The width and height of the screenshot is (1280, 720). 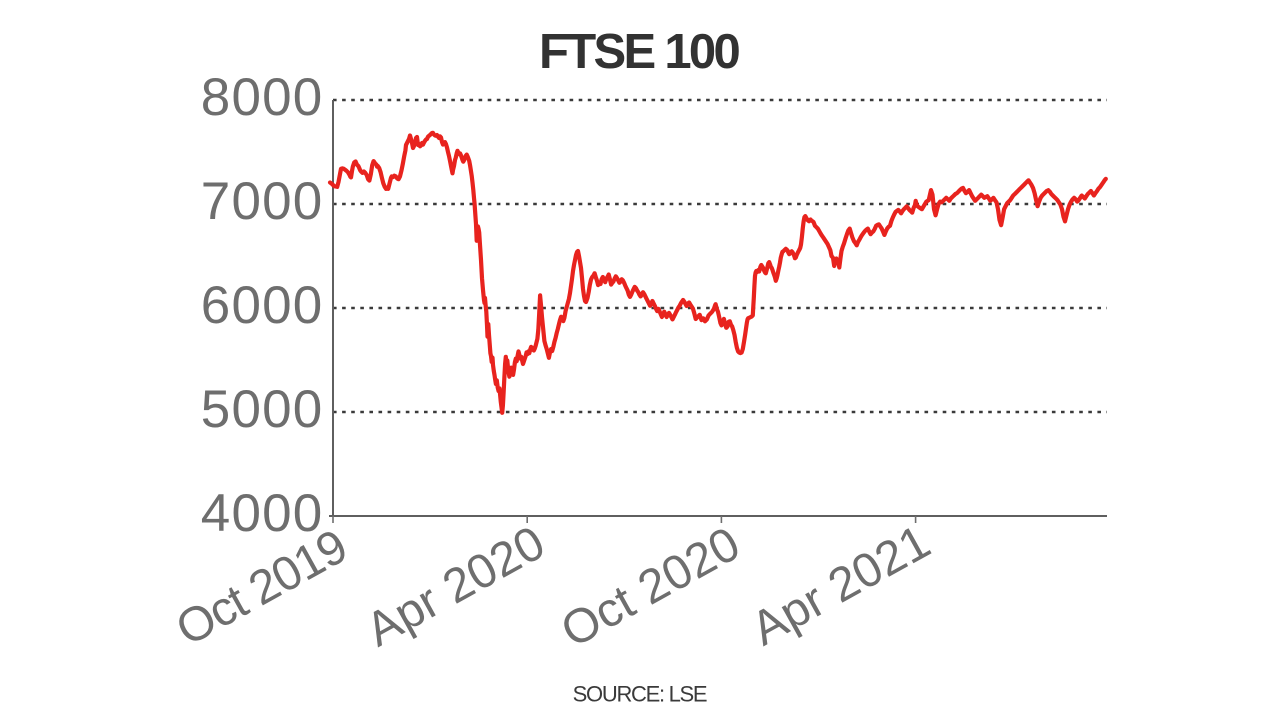 I want to click on svg-text: FTSE 100, so click(x=639, y=52).